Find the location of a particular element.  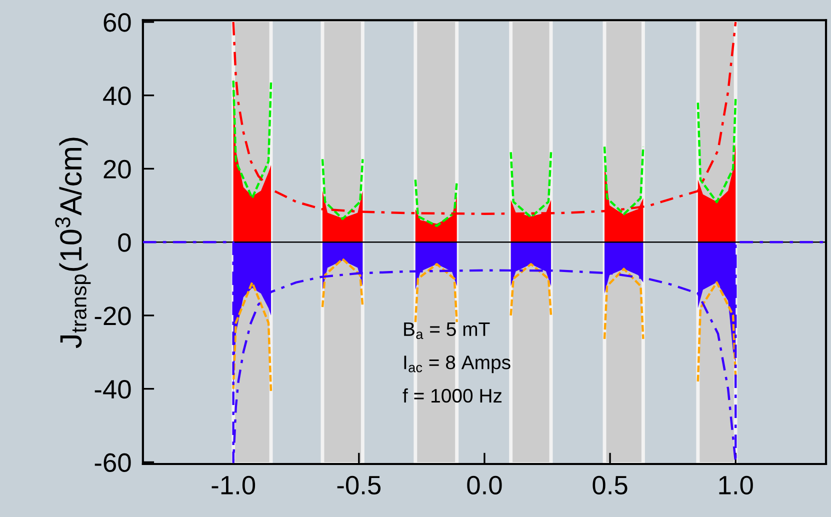

y-tick-label: 20 is located at coordinates (117, 169).